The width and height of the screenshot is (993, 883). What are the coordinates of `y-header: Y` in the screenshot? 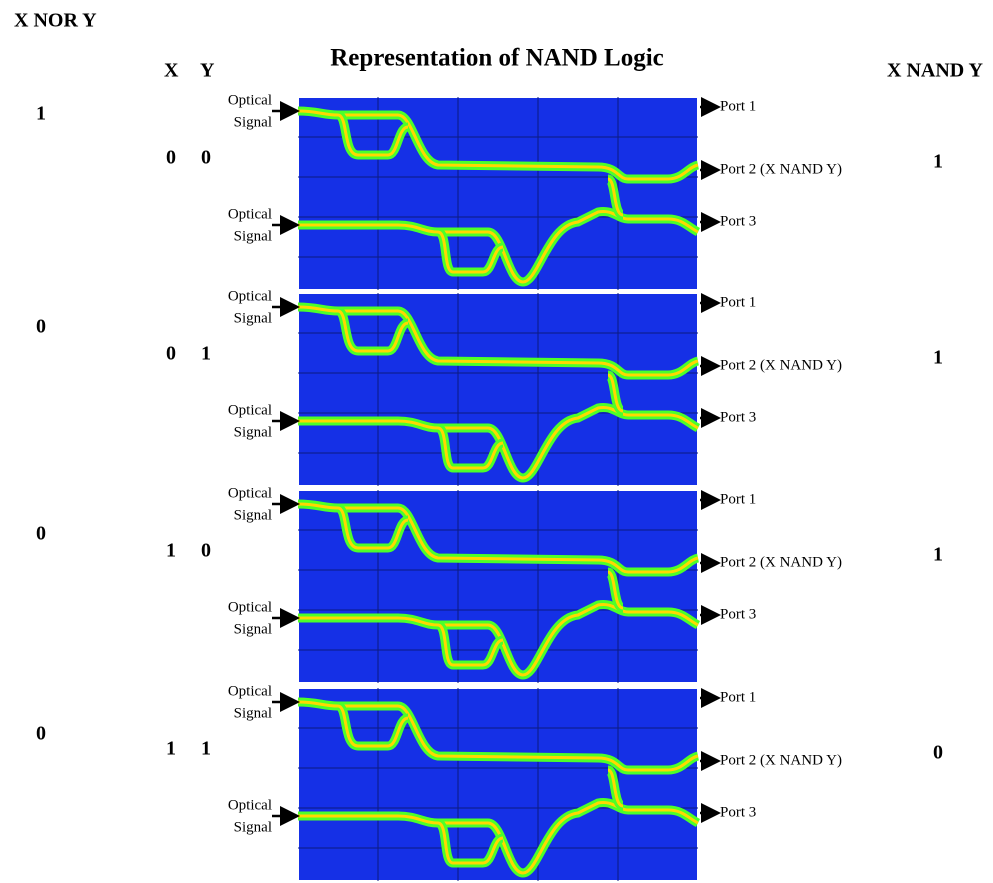 It's located at (207, 71).